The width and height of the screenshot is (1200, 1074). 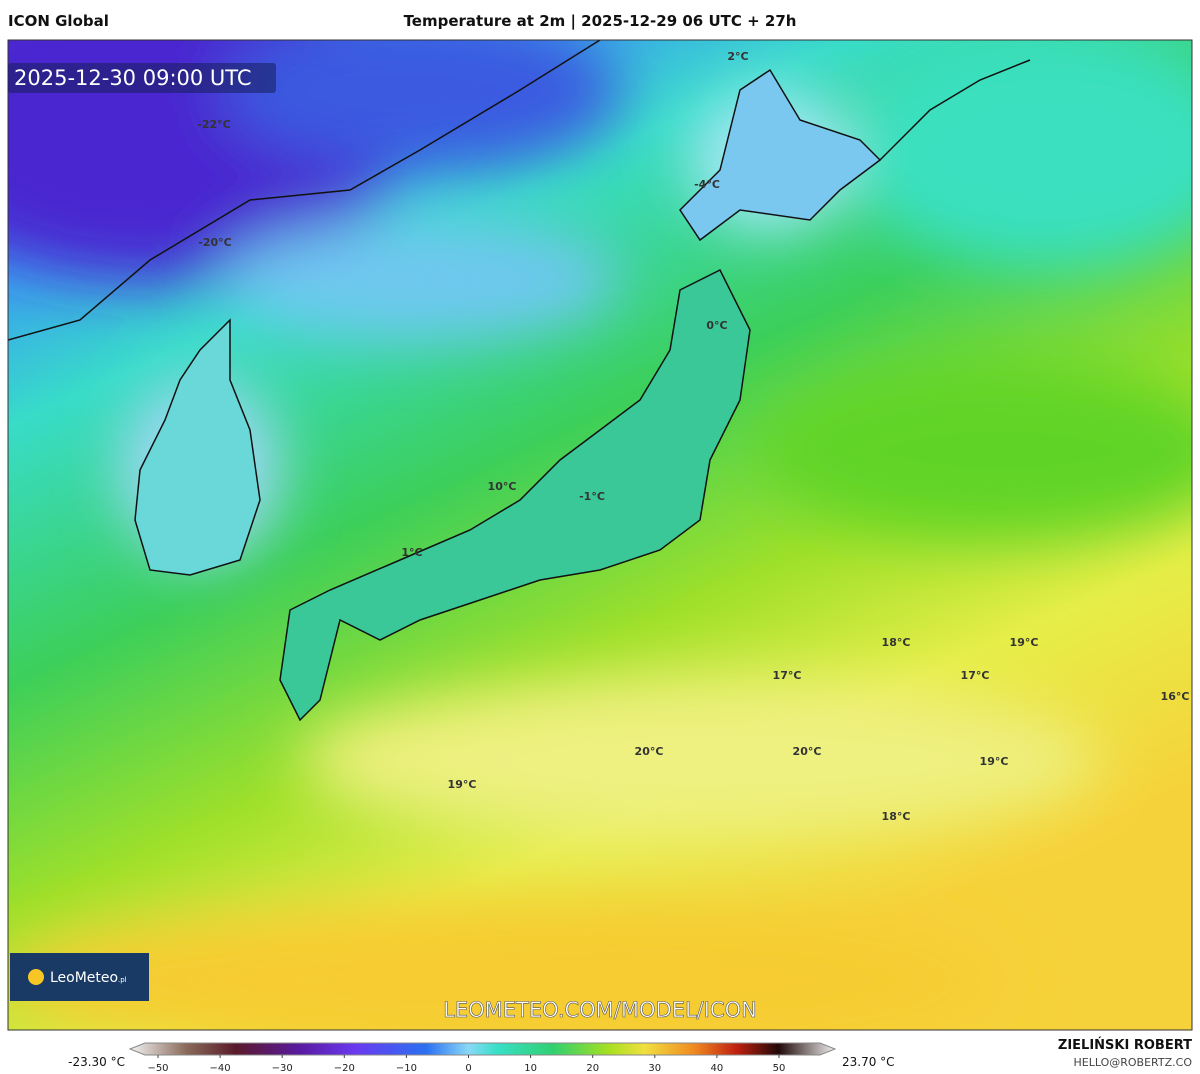 I want to click on colorbar-max: 23.70 °C, so click(x=868, y=1062).